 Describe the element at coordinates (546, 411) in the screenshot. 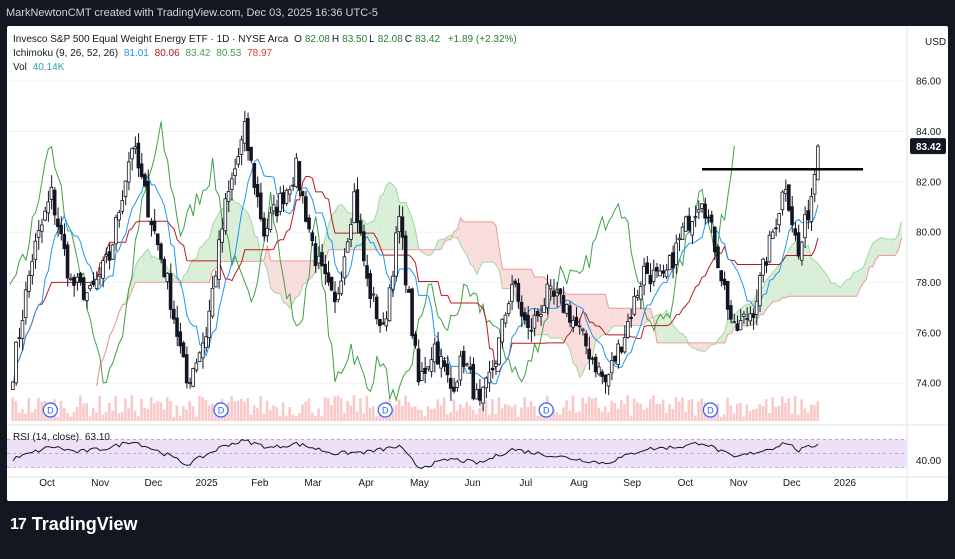

I see `dividend-marker-label: D` at that location.